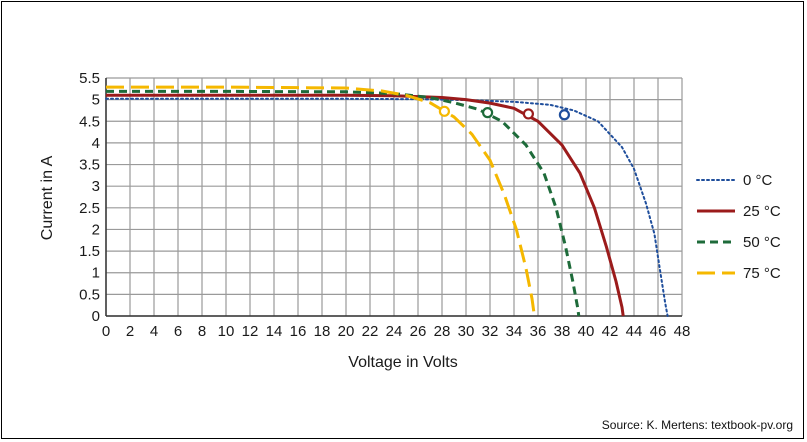 Image resolution: width=807 pixels, height=442 pixels. I want to click on x-tick-label: 14, so click(274, 331).